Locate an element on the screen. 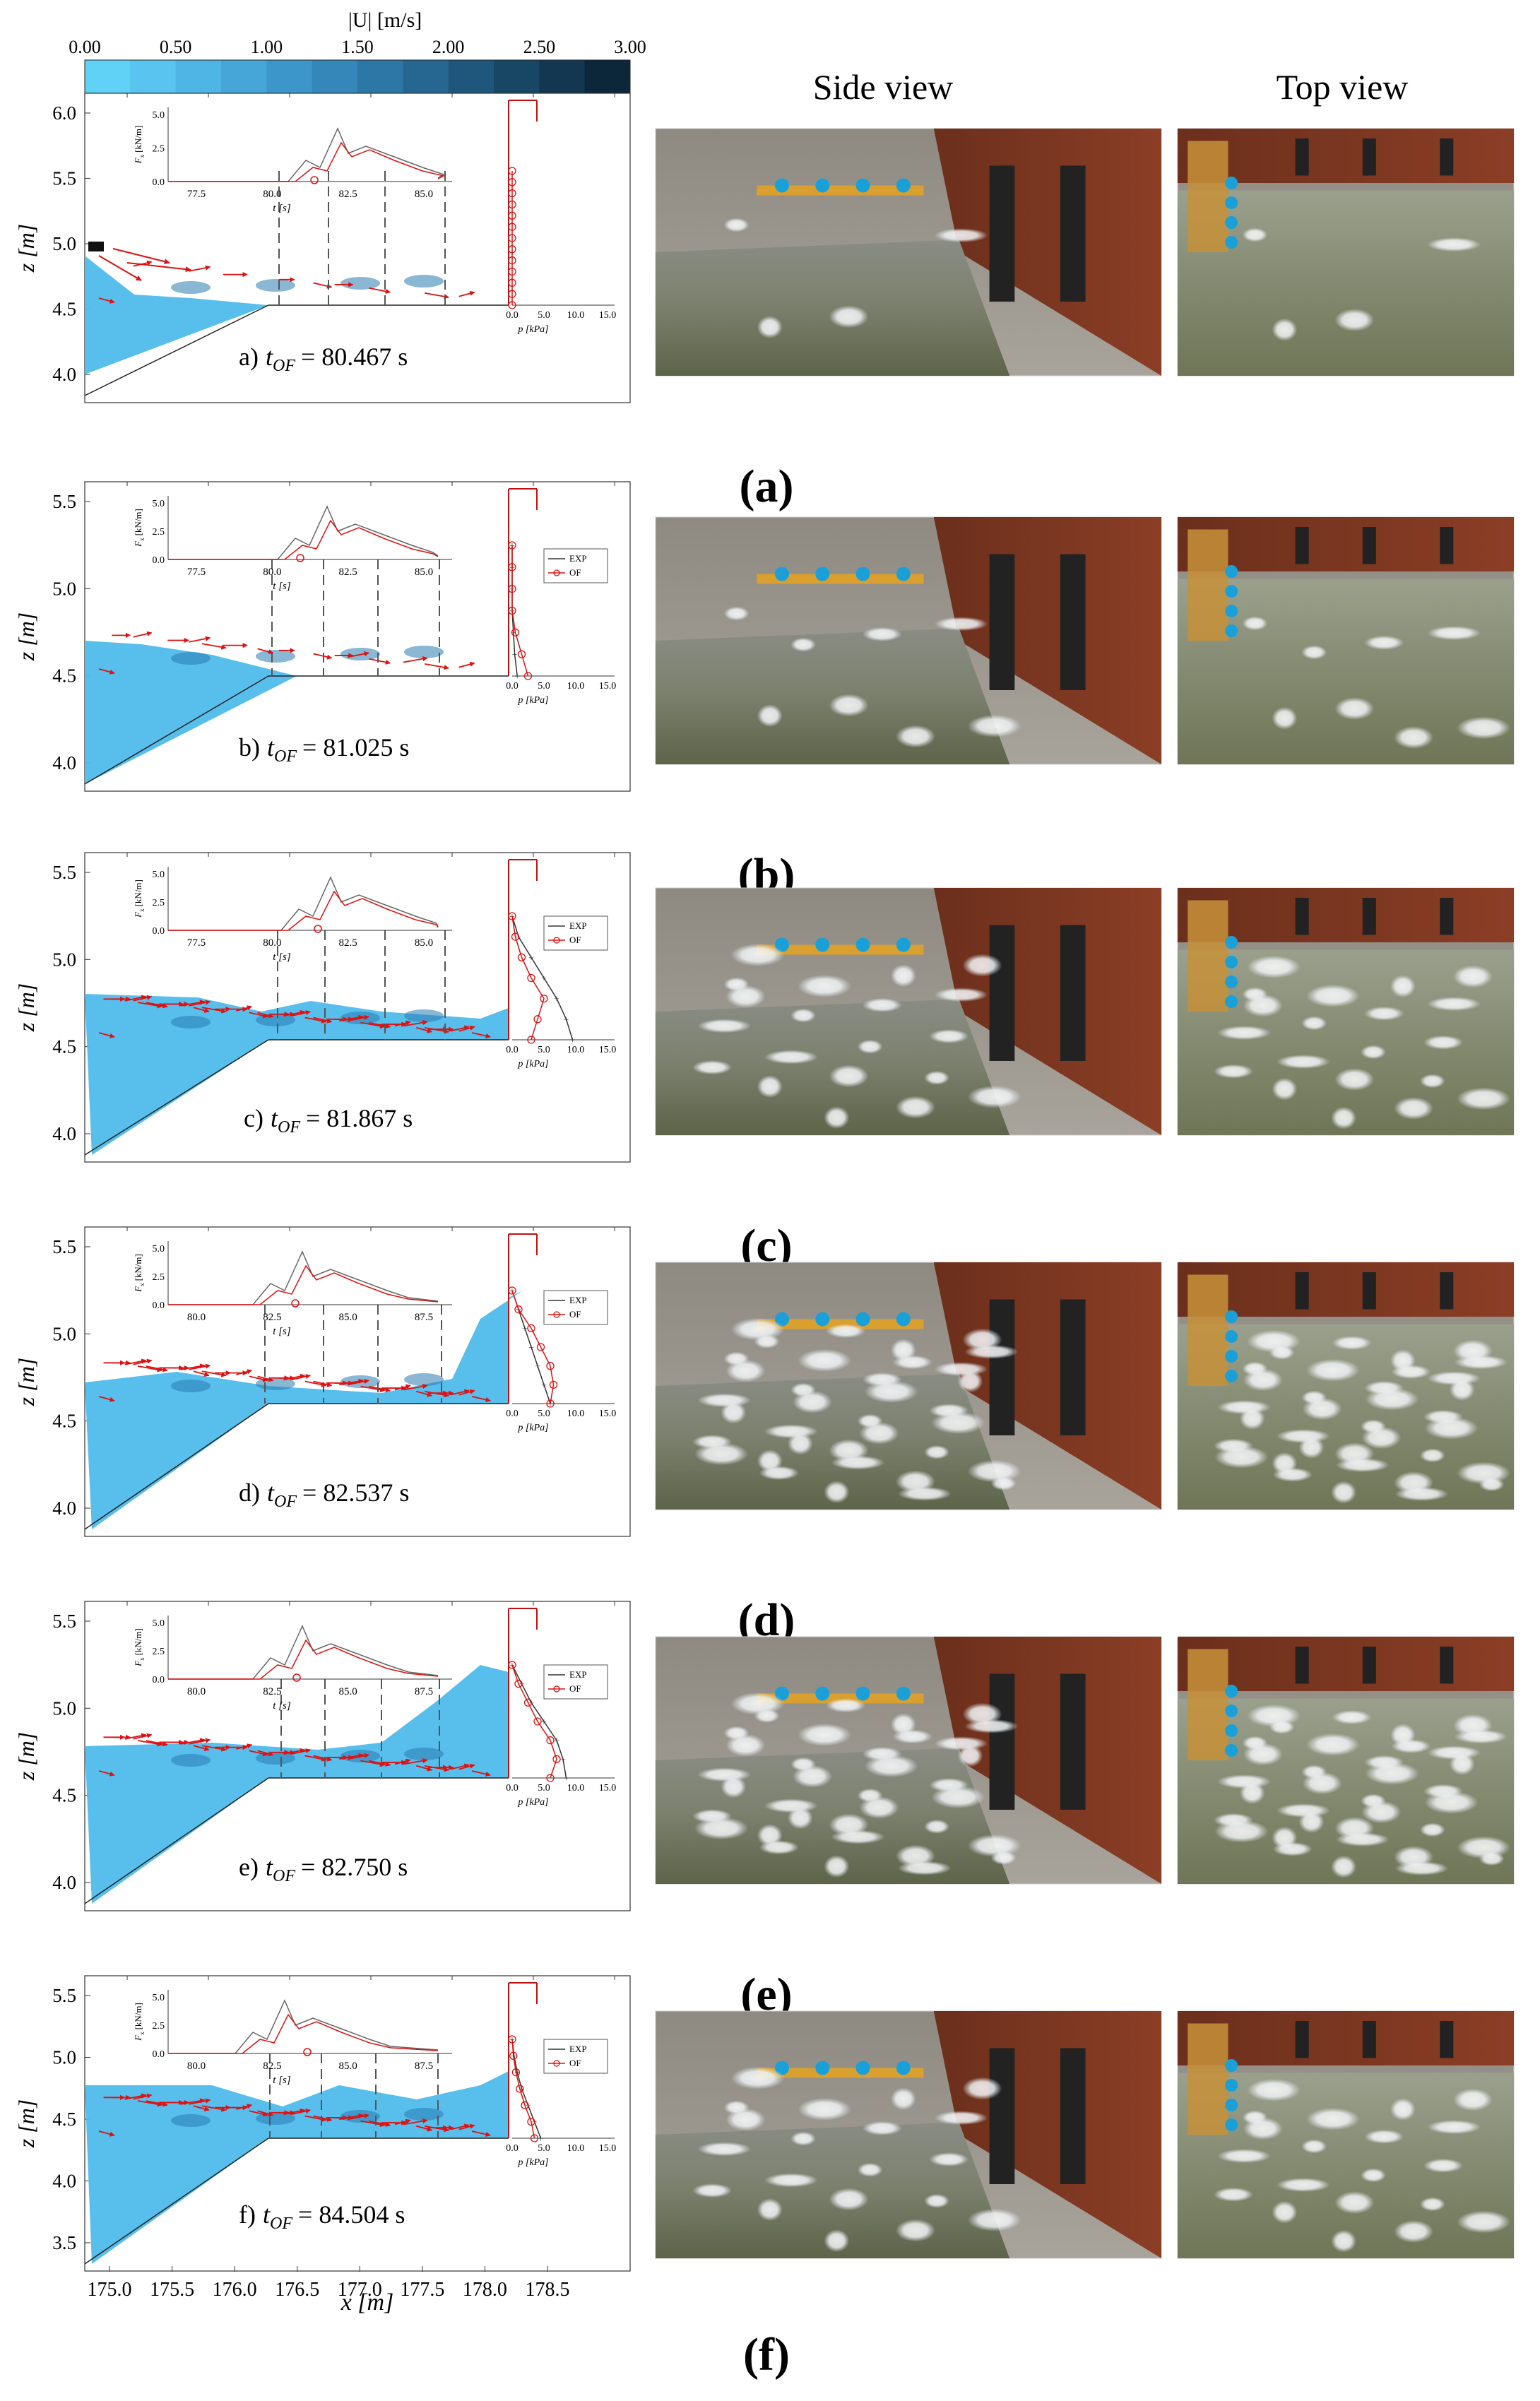  water-surface is located at coordinates (191, 712).